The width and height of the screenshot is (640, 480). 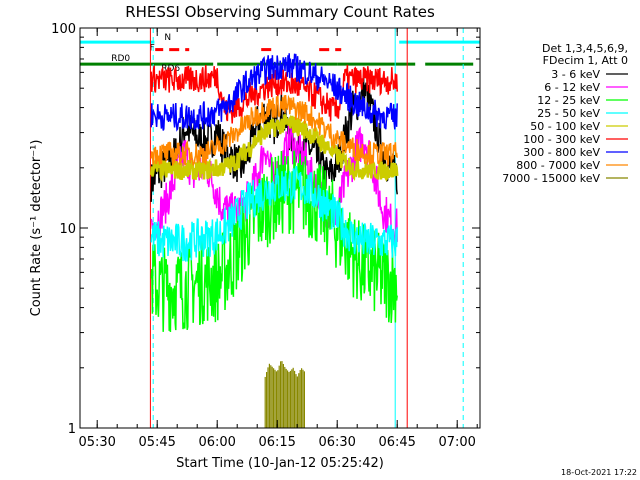 I want to click on timestamp: 18-Oct-2021 17:22, so click(x=599, y=472).